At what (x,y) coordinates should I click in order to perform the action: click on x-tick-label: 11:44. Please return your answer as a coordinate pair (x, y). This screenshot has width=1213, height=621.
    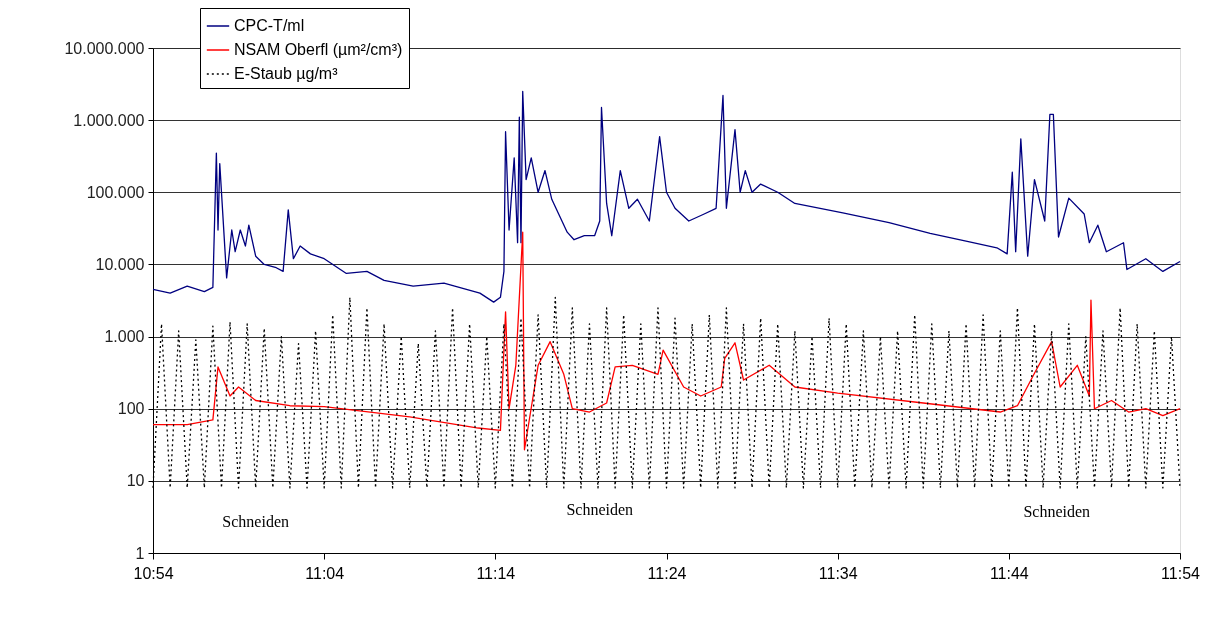
    Looking at the image, I should click on (1009, 573).